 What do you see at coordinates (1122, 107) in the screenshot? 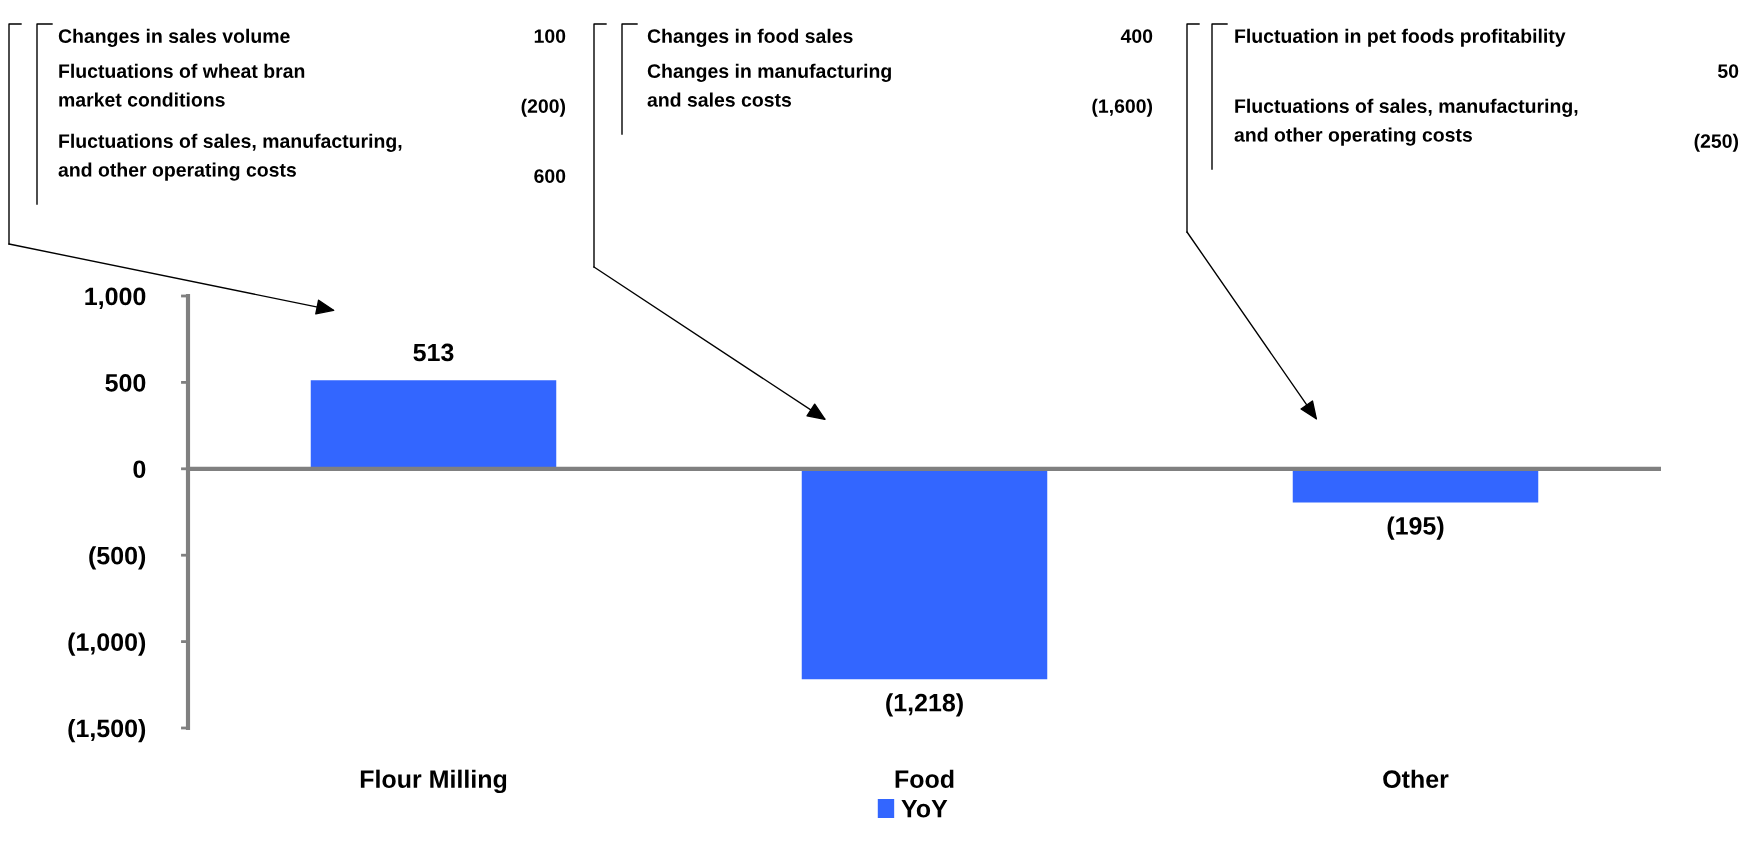
I see `text: (1,600)` at bounding box center [1122, 107].